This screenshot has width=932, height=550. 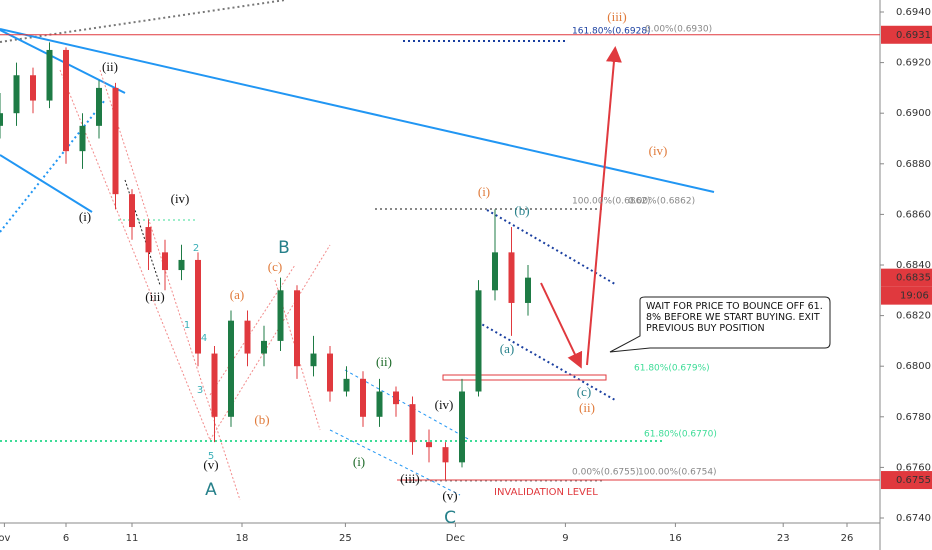 I want to click on x-tick-label: ov, so click(x=5, y=538).